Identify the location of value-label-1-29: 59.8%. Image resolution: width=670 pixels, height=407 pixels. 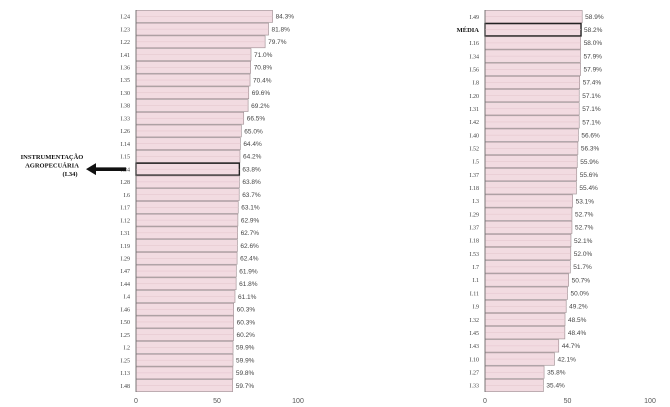
(245, 373).